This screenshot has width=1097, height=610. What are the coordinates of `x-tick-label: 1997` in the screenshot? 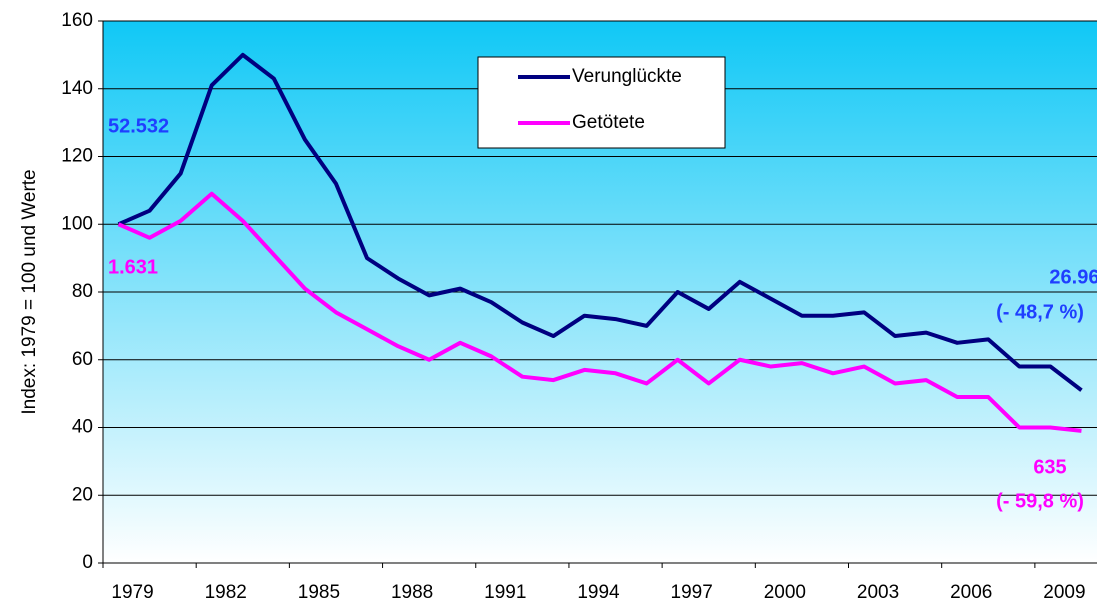 It's located at (692, 592).